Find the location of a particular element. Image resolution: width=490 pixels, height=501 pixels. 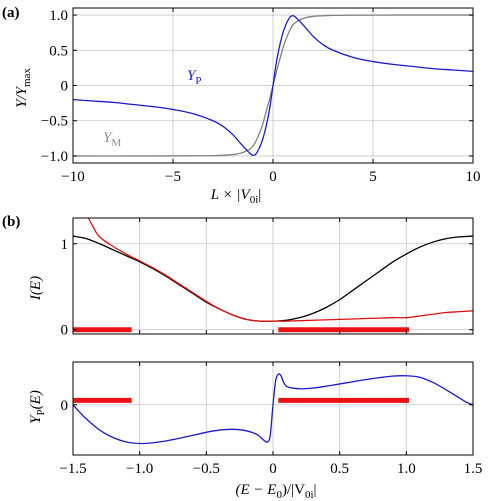

panel-b-ylabel: I(E) is located at coordinates (36, 288).